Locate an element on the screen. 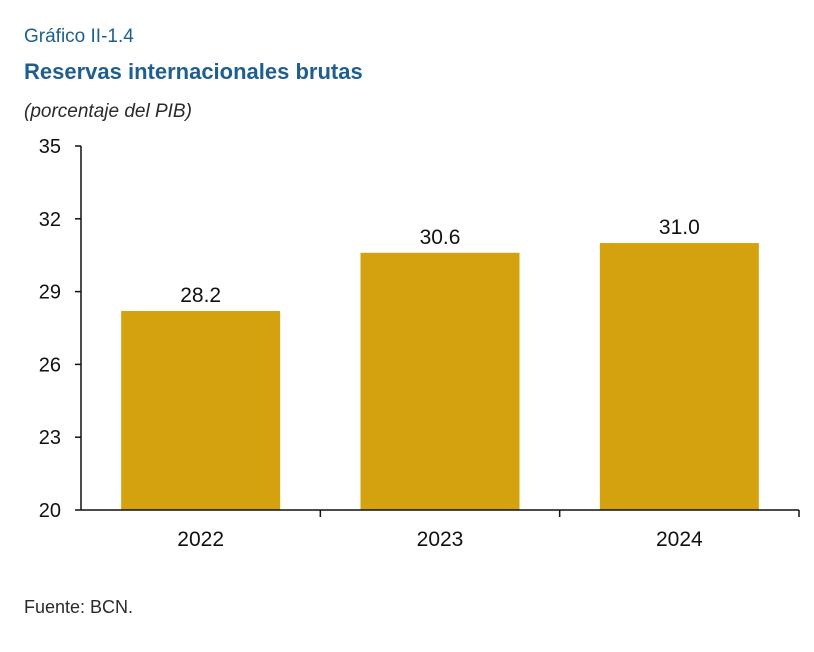 This screenshot has width=814, height=652. source-note: Fuente: BCN. is located at coordinates (79, 607).